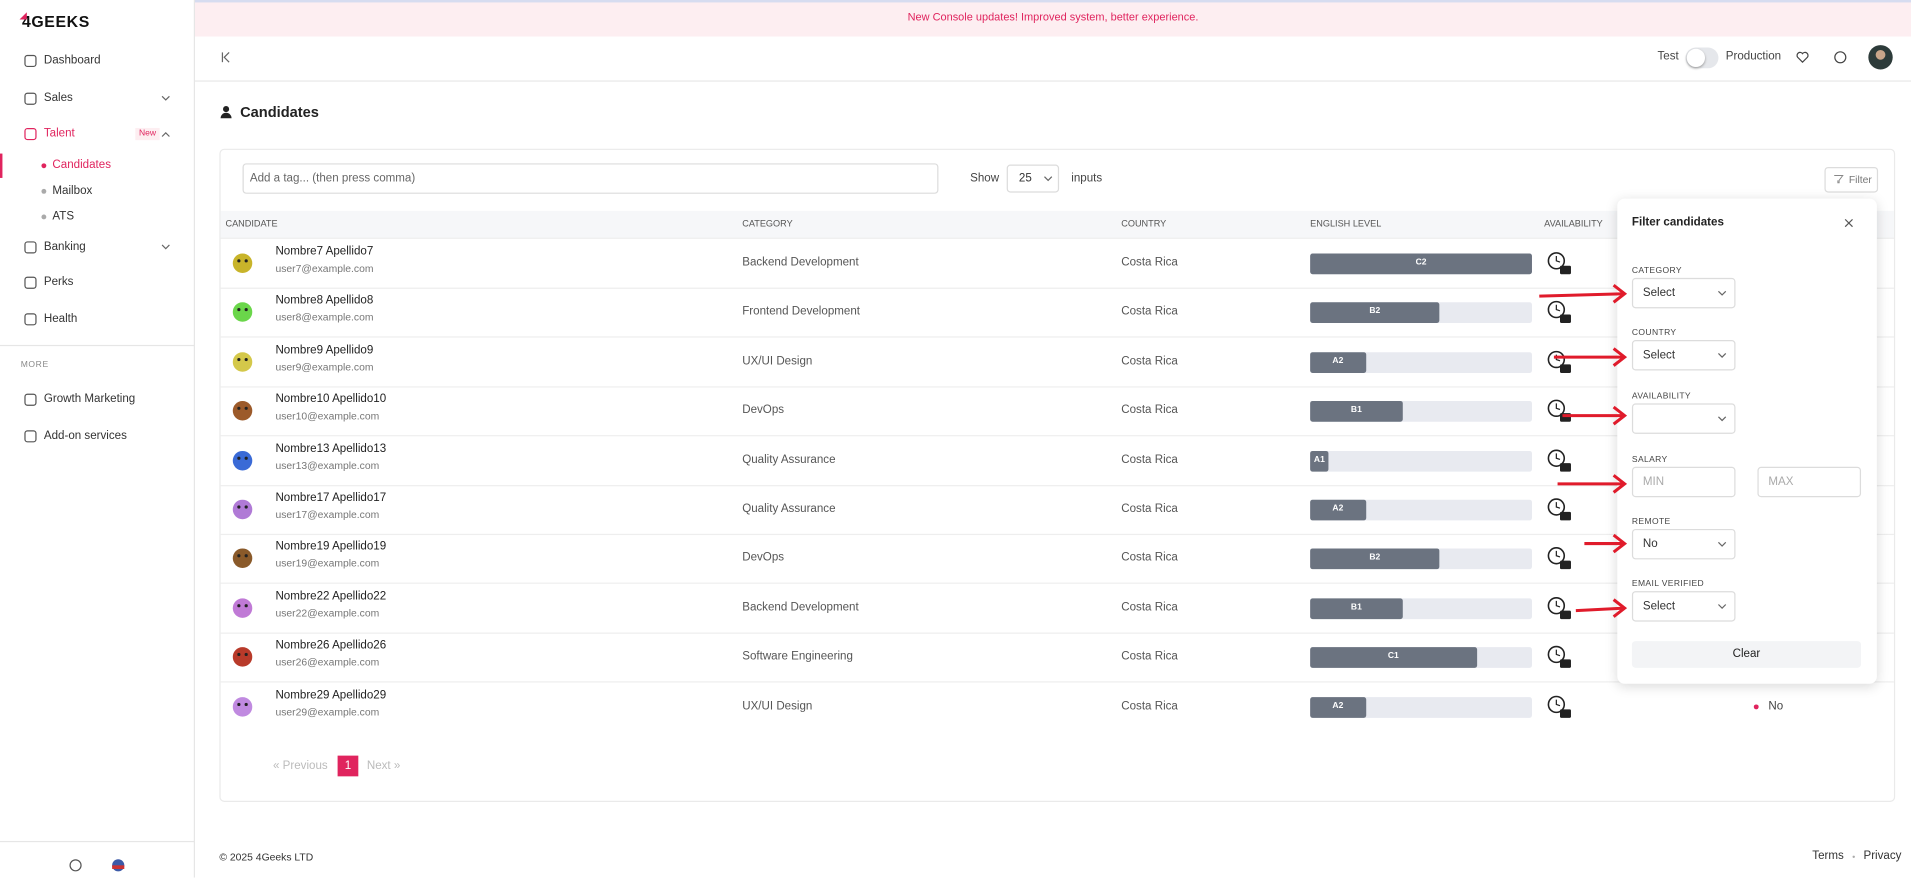 Image resolution: width=1911 pixels, height=878 pixels. Describe the element at coordinates (72, 191) in the screenshot. I see `nav-subitem: Mailbox` at that location.